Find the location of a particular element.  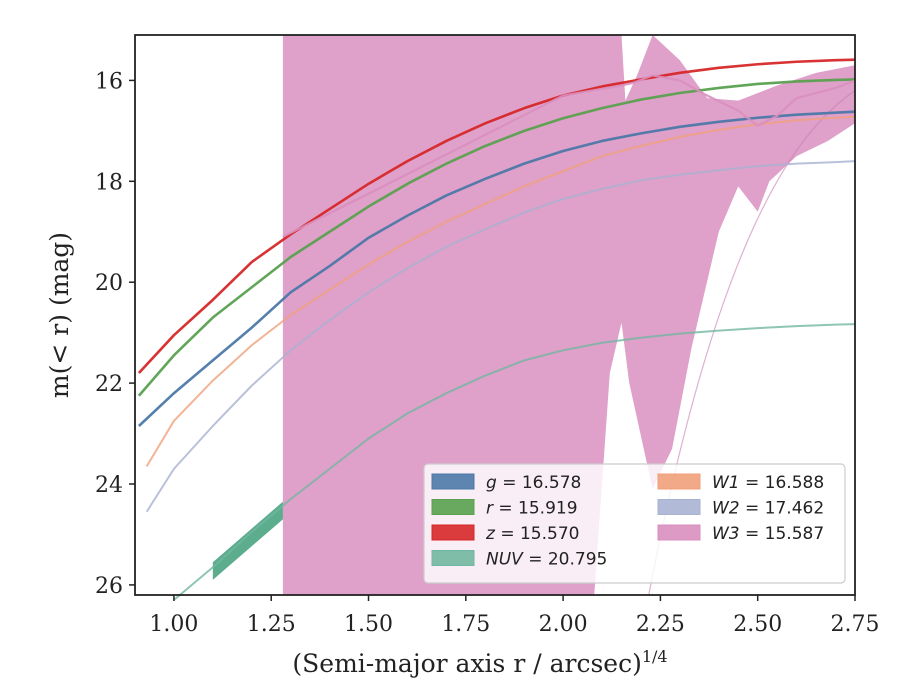

x-tick-label: 1.25 is located at coordinates (271, 624).